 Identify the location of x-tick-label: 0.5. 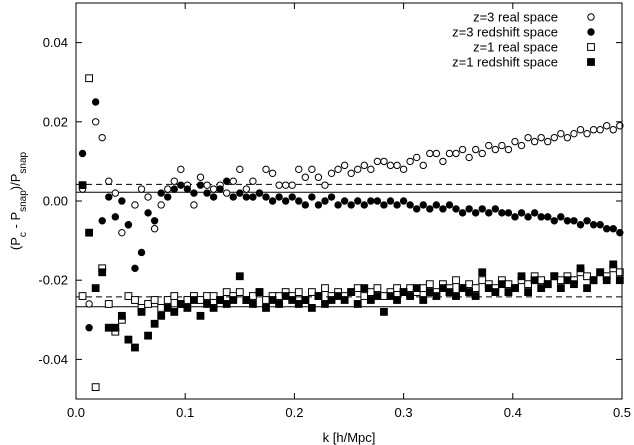
(622, 412).